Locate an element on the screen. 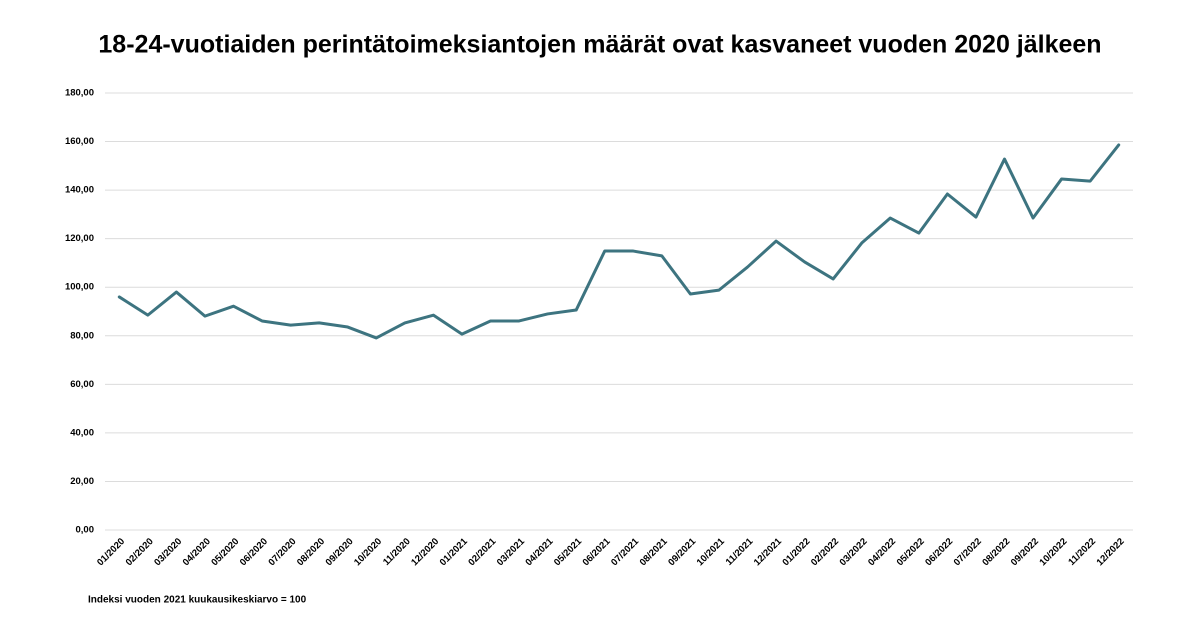  x-tick-label: 04/2020 is located at coordinates (197, 552).